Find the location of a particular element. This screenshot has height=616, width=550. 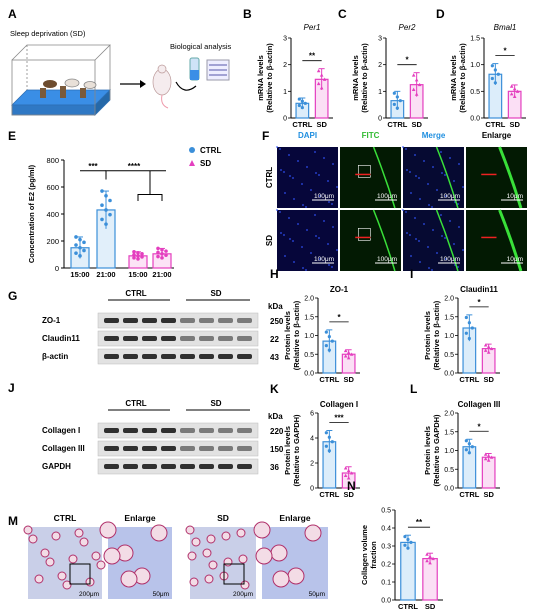

panel-m: M CTRL 200μm Enlarge 50μm SD 200μm Enlarge 50μm is located at coordinates (168, 556).